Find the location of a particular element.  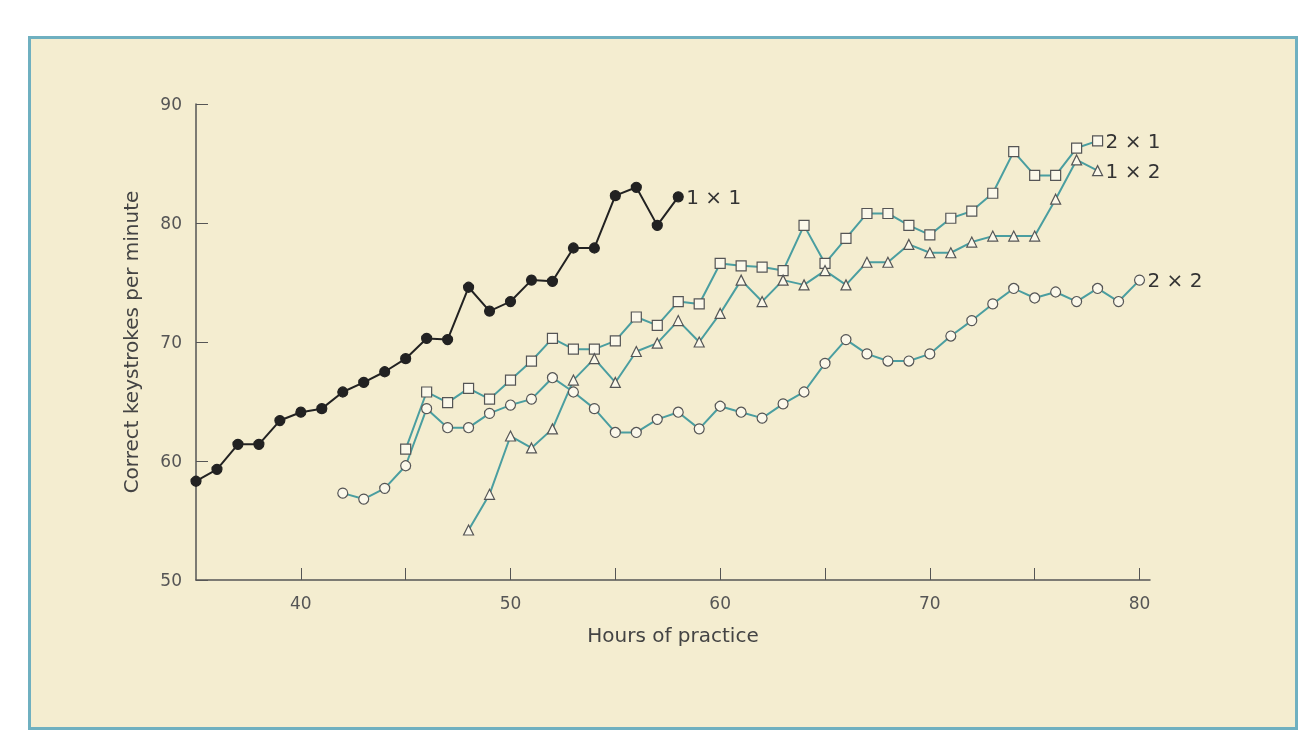

y-axis-title: Correct keystrokes per minute is located at coordinates (131, 342).